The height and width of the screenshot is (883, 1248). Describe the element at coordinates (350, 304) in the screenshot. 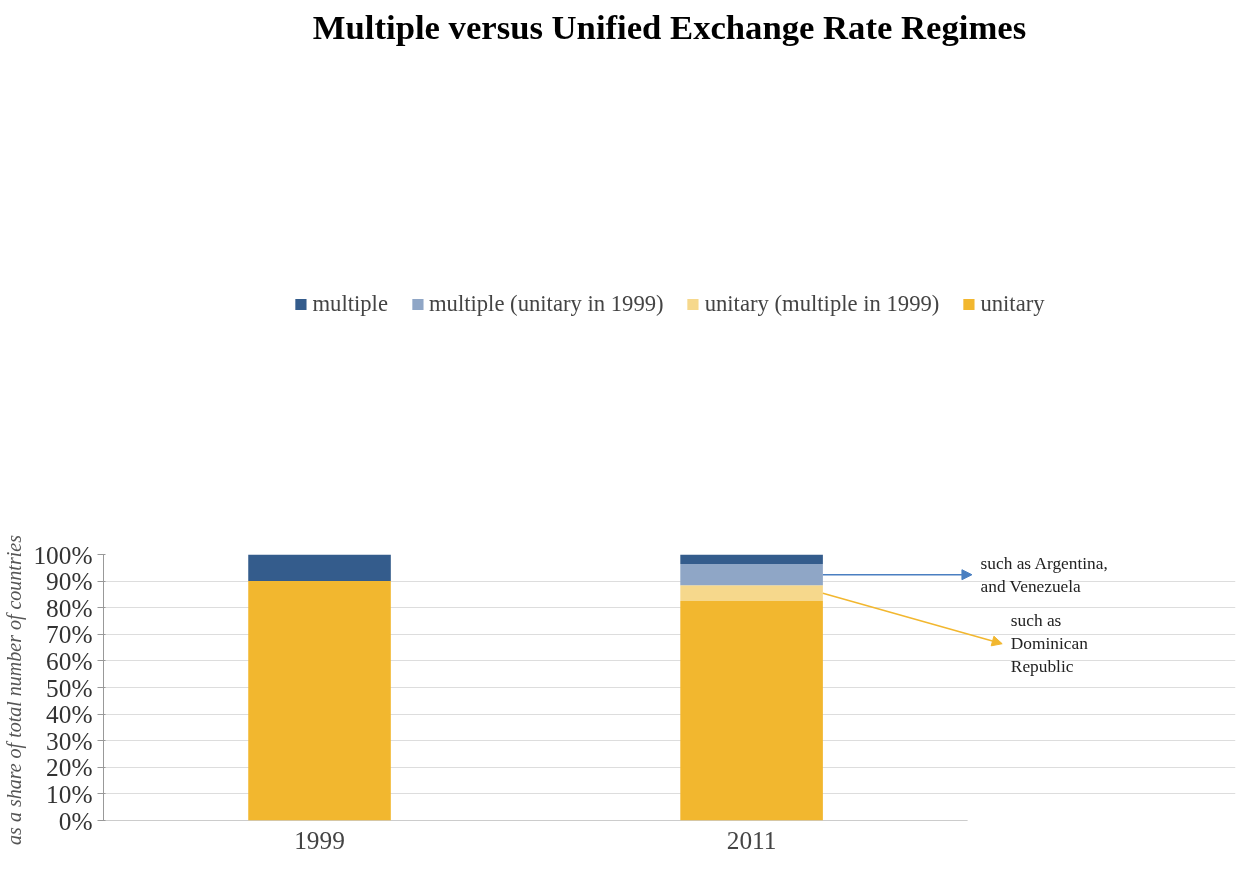

I see `legend-label: multiple` at that location.